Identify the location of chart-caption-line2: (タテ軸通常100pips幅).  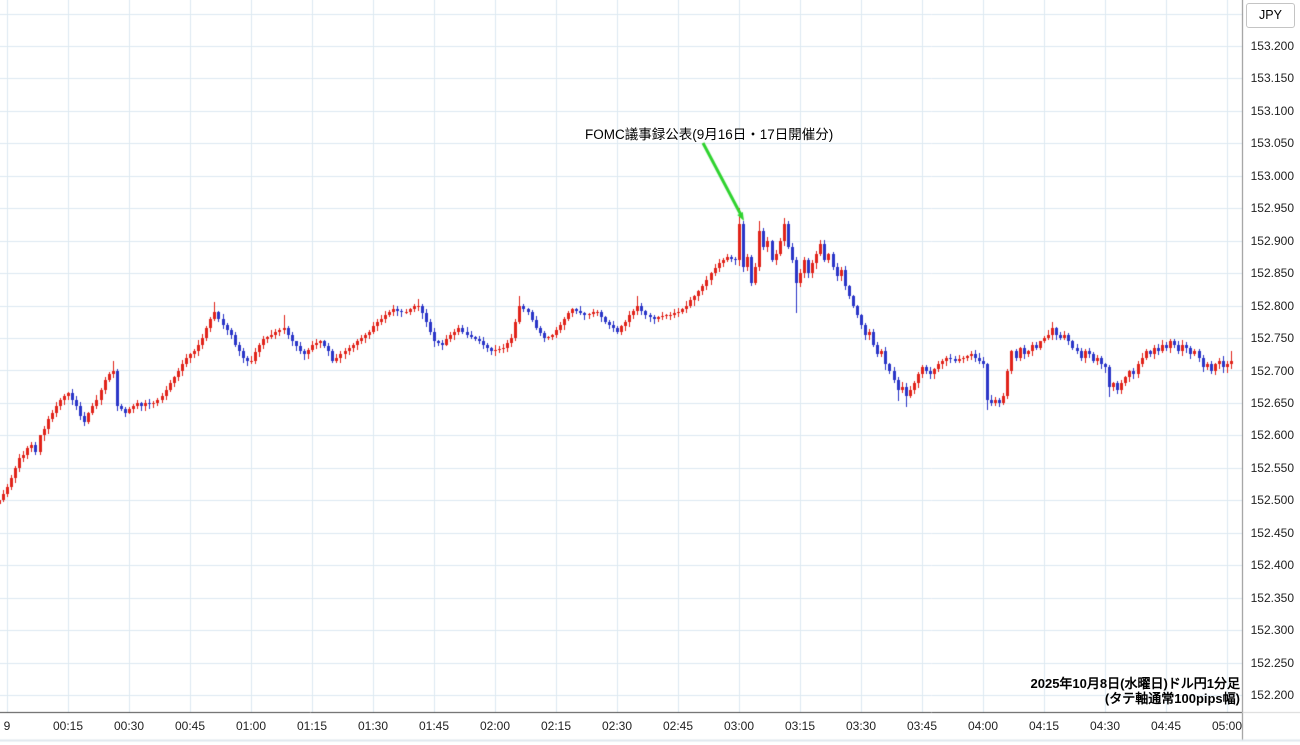
(1172, 698).